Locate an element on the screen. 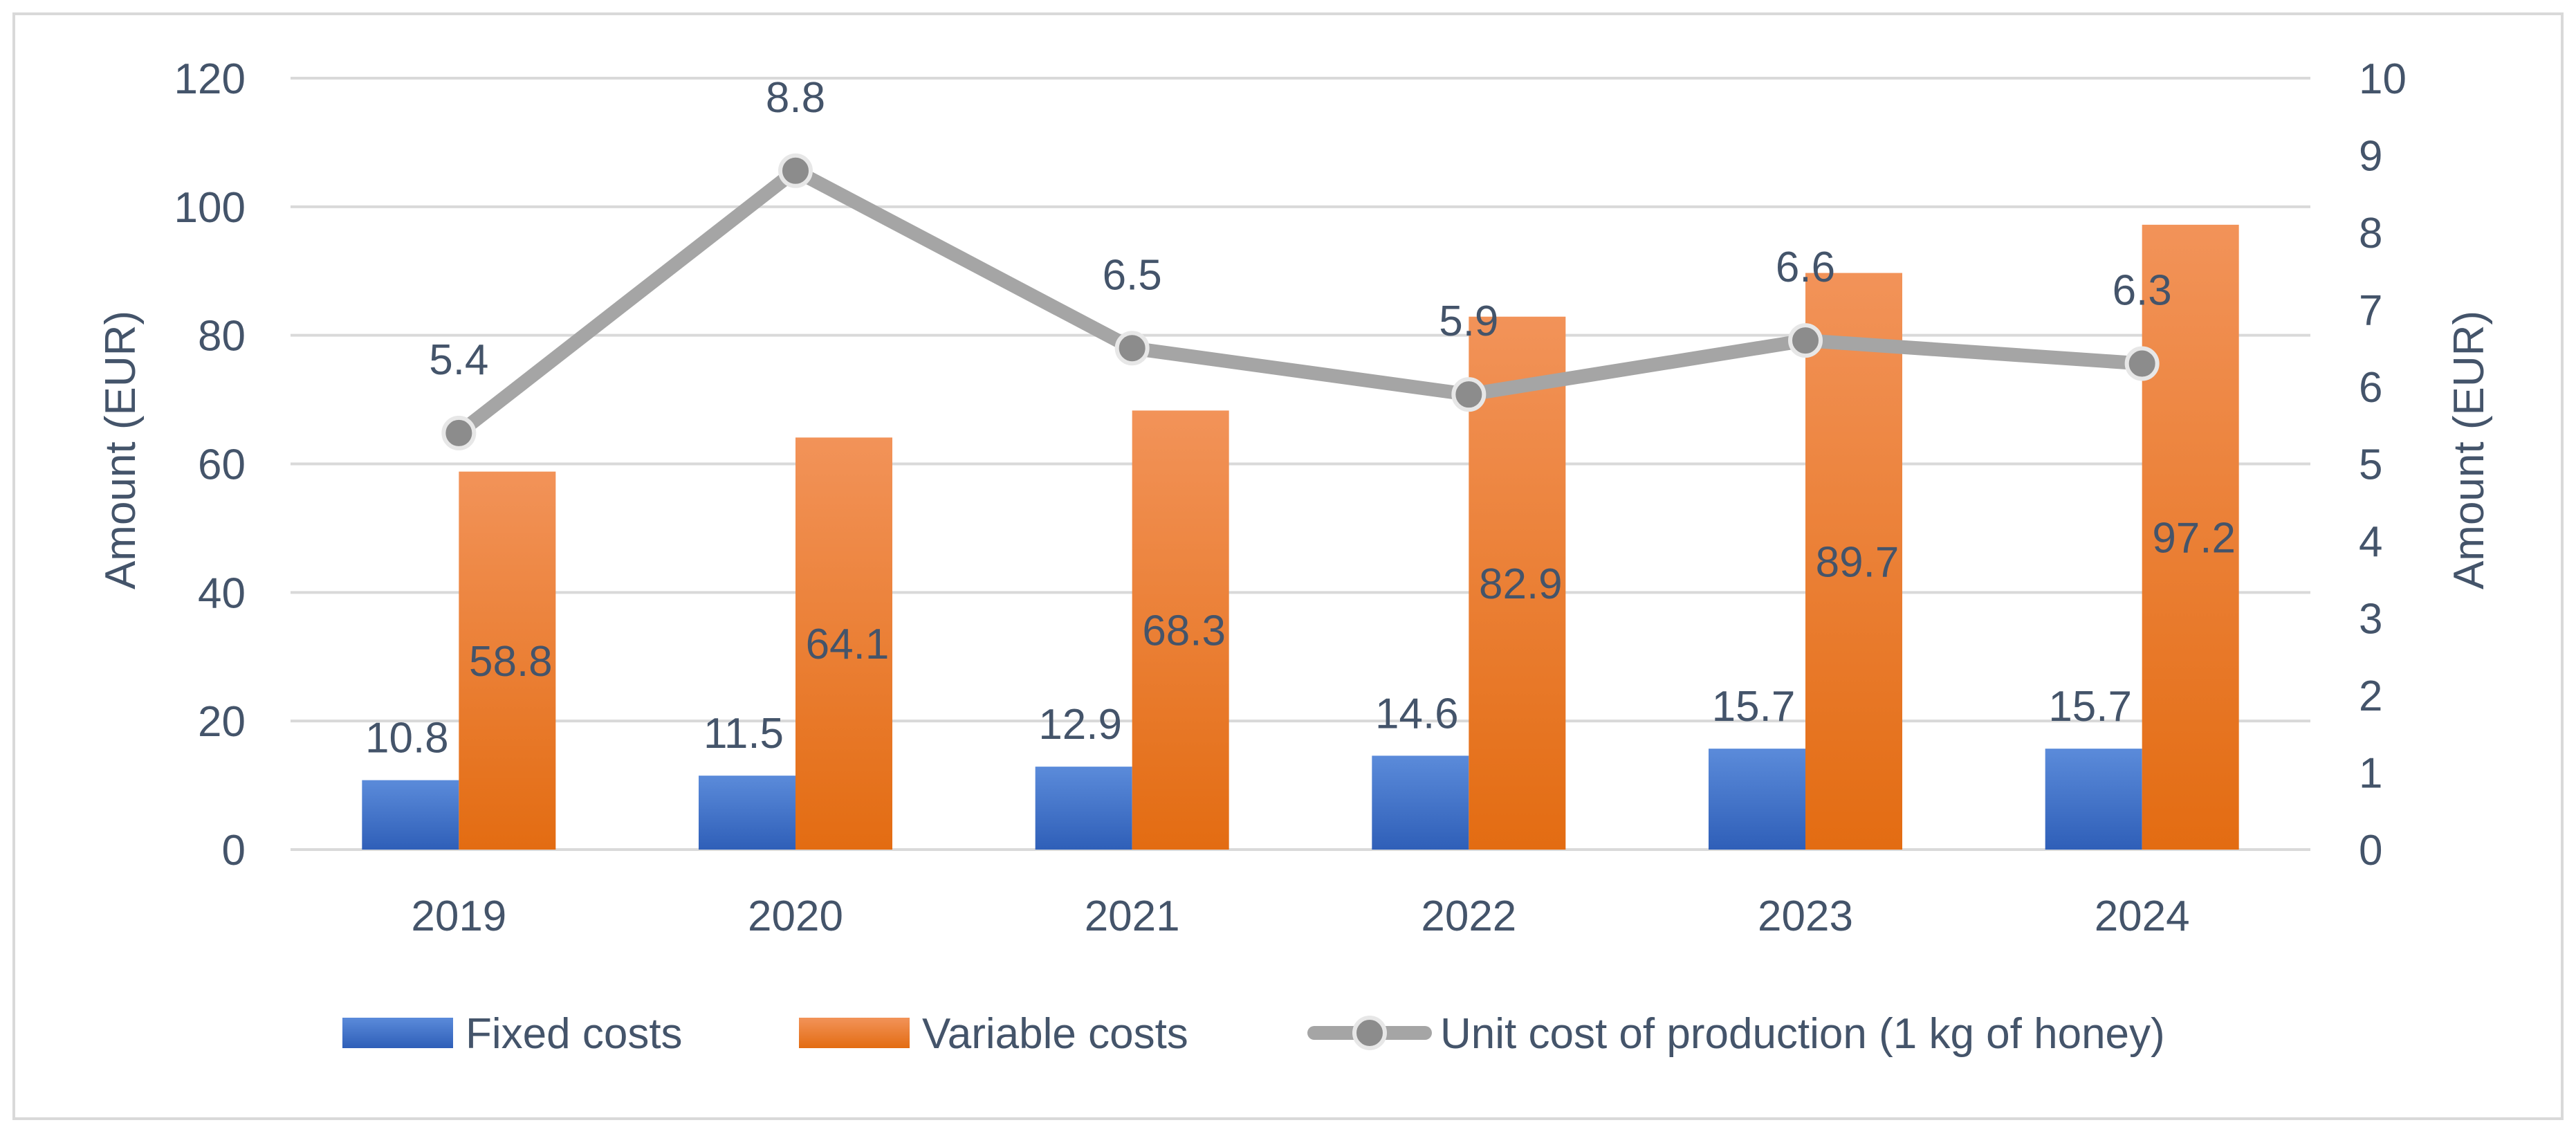  y-tick-label: 0 is located at coordinates (234, 850).